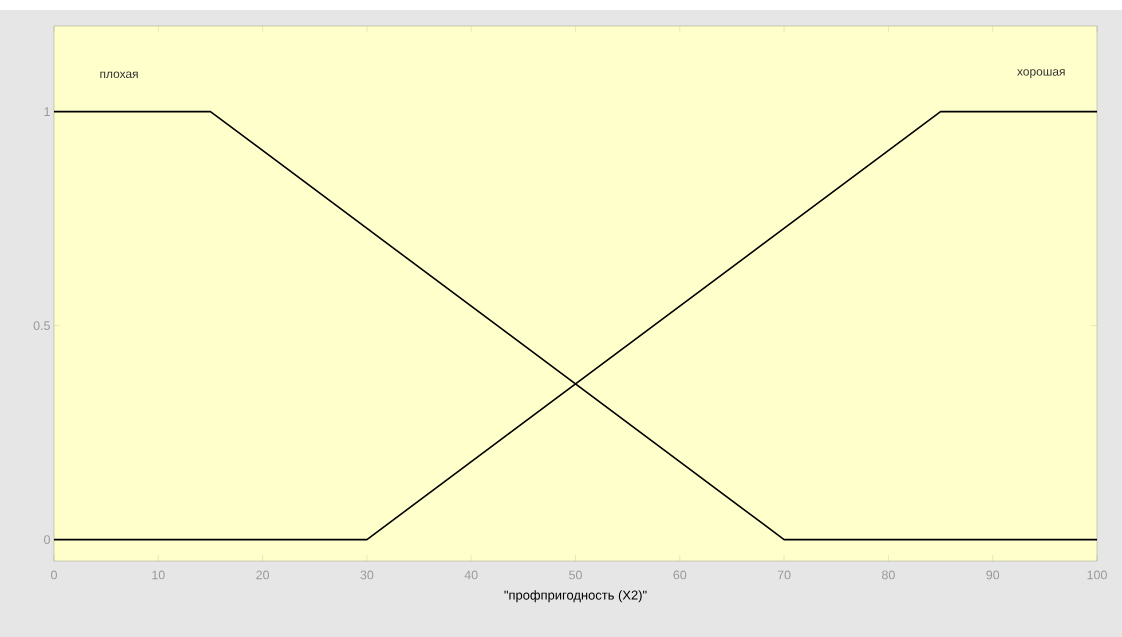 The image size is (1122, 637). Describe the element at coordinates (471, 575) in the screenshot. I see `x-tick-label: 40` at that location.